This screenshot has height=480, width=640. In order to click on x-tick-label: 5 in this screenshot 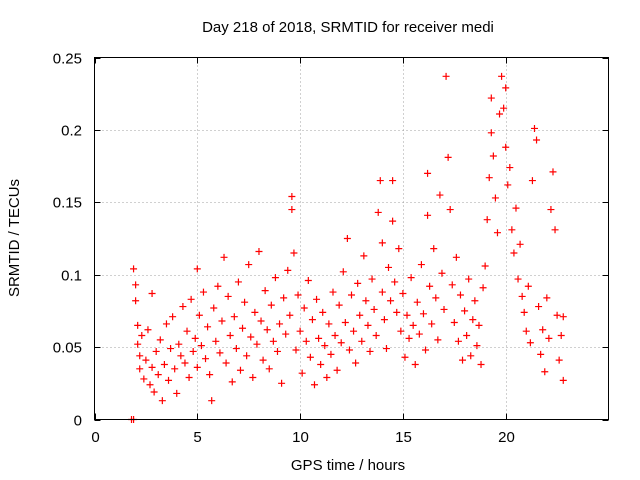, I will do `click(197, 437)`.